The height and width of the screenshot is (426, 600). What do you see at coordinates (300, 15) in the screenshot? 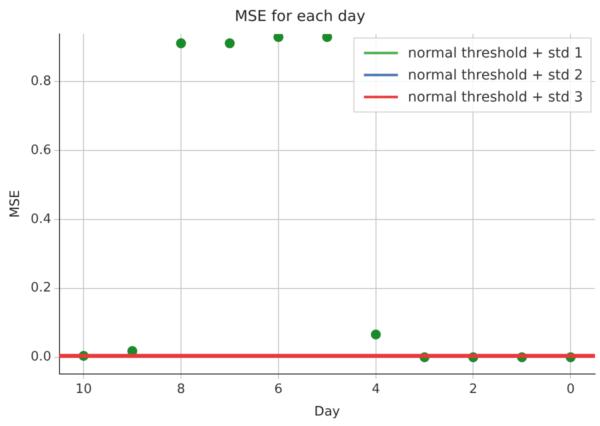
I see `chart-title: MSE for each day` at bounding box center [300, 15].